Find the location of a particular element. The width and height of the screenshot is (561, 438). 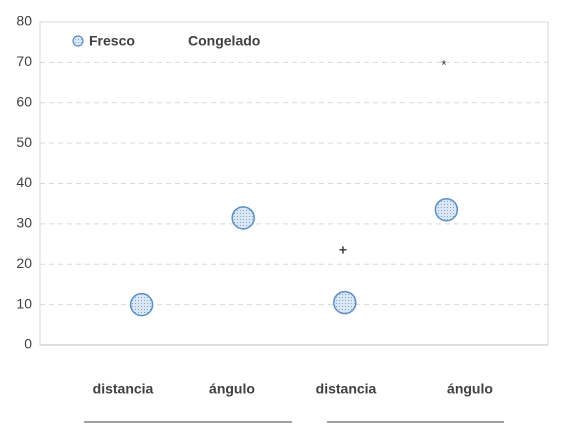

legend-marker is located at coordinates (78, 41).